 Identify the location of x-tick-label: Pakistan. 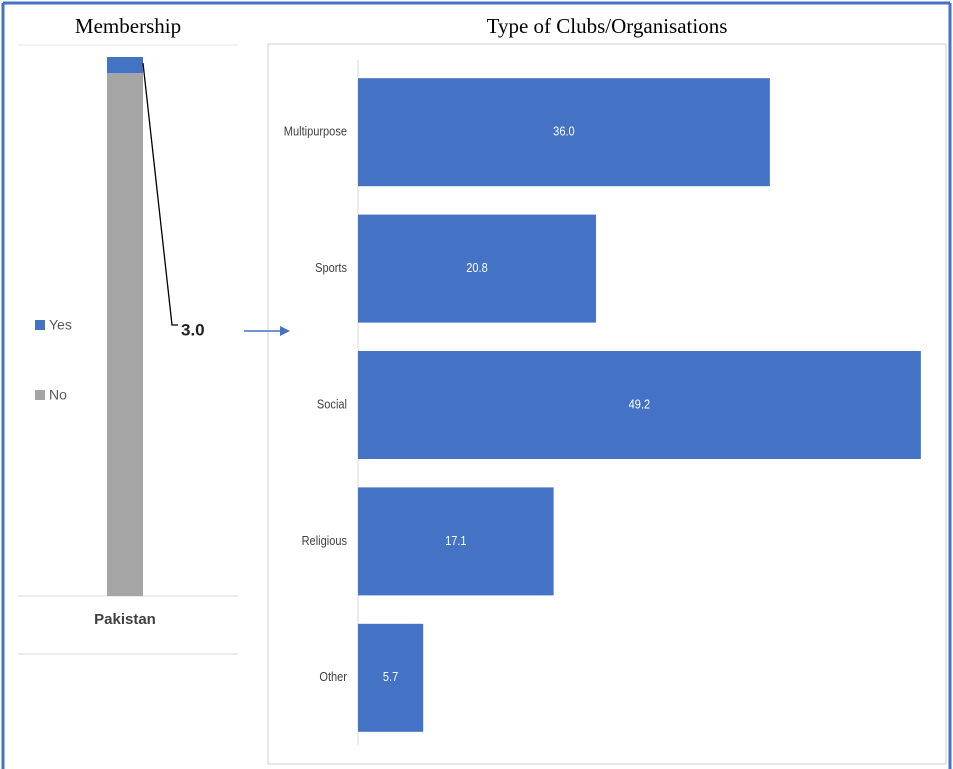
(125, 619).